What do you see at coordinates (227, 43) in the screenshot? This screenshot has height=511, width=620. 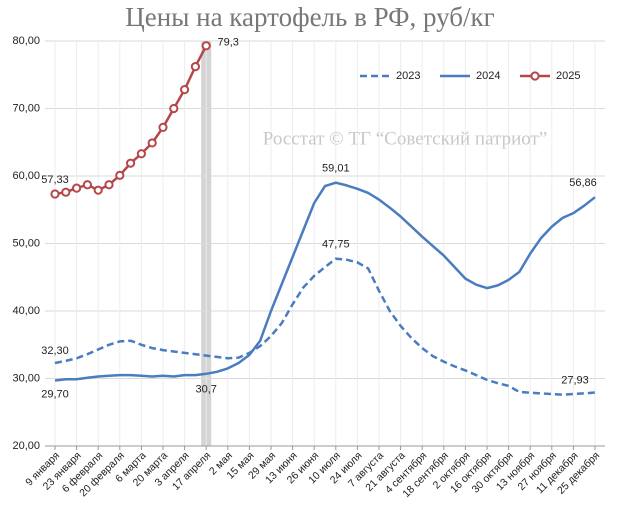 I see `data-label: 79,3` at bounding box center [227, 43].